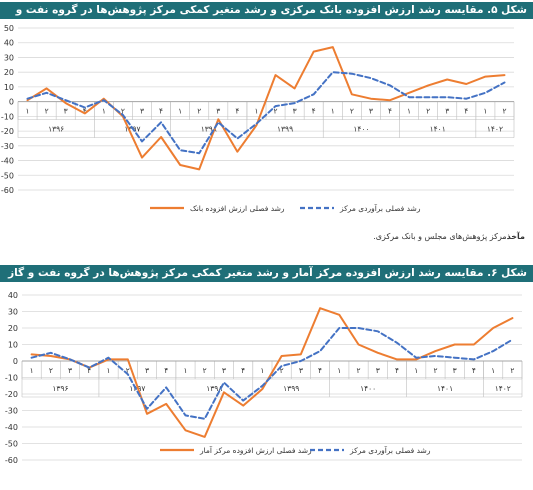  I want to click on chart1-ytick-label: -60, so click(7, 190).